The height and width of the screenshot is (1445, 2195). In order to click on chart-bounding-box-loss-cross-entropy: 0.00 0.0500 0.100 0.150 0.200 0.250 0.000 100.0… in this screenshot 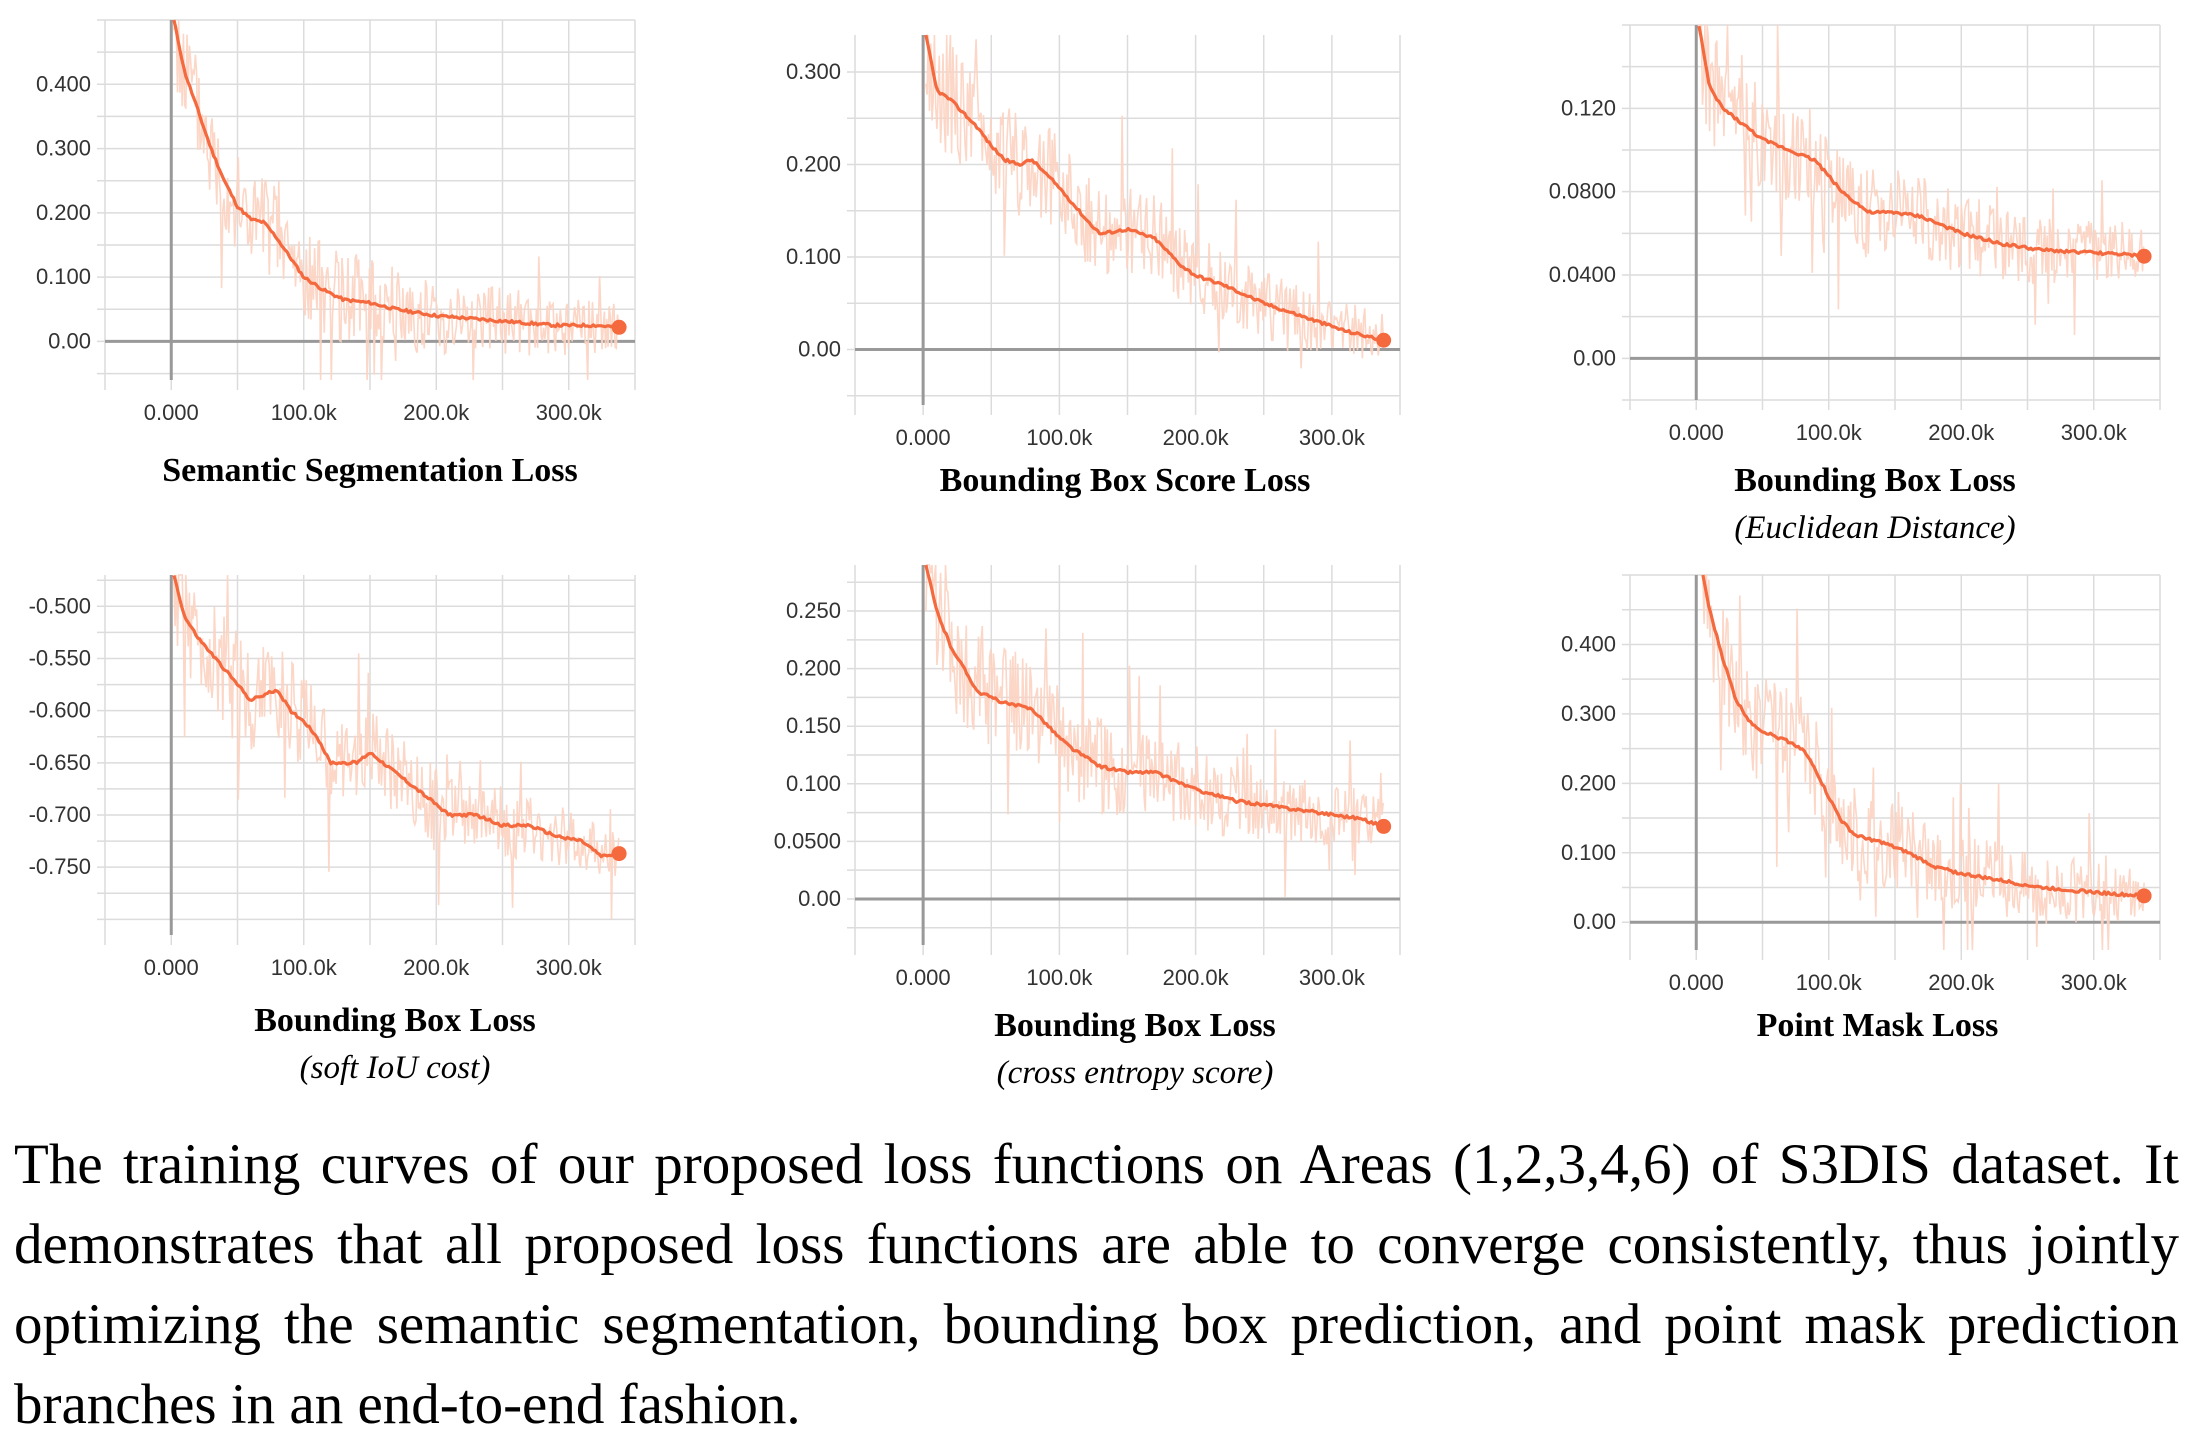, I will do `click(1087, 777)`.